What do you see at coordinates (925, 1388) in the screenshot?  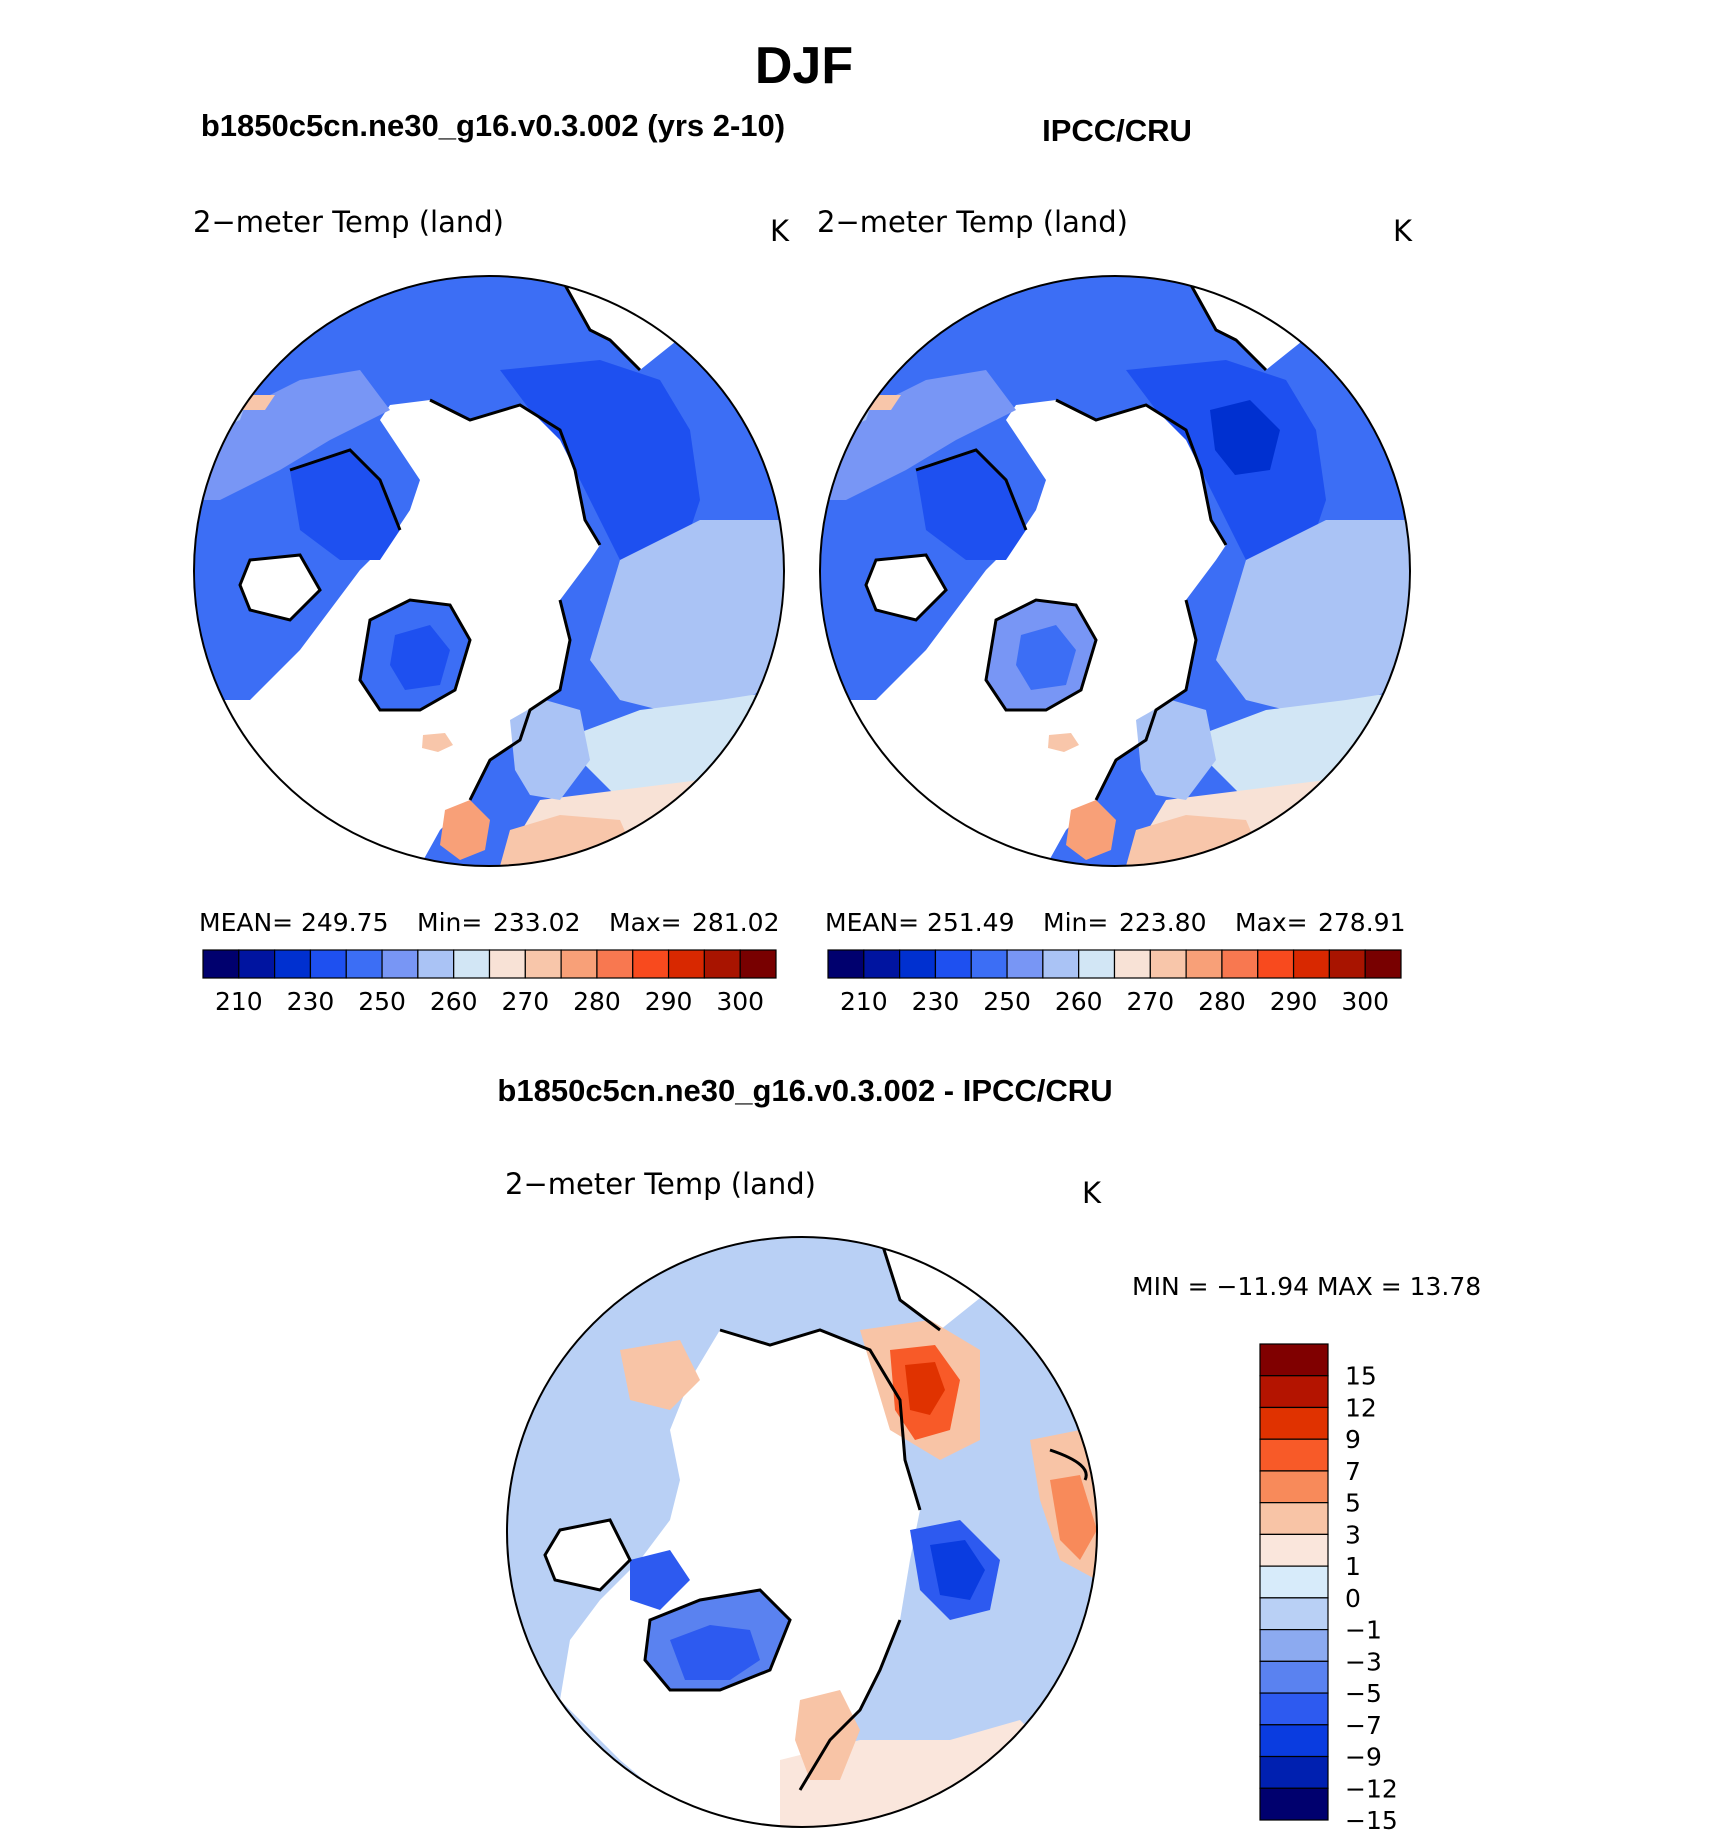 I see `siberia-hottest` at bounding box center [925, 1388].